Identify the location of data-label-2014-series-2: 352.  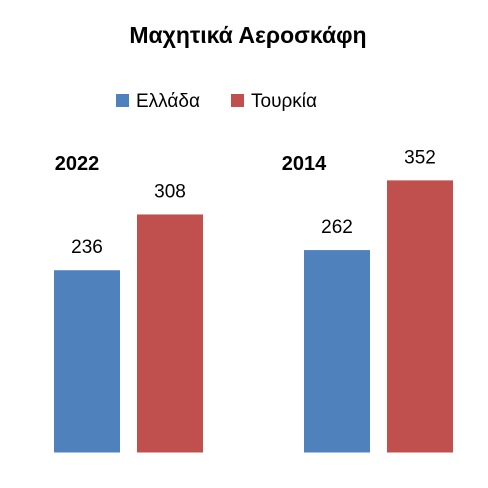
(420, 157).